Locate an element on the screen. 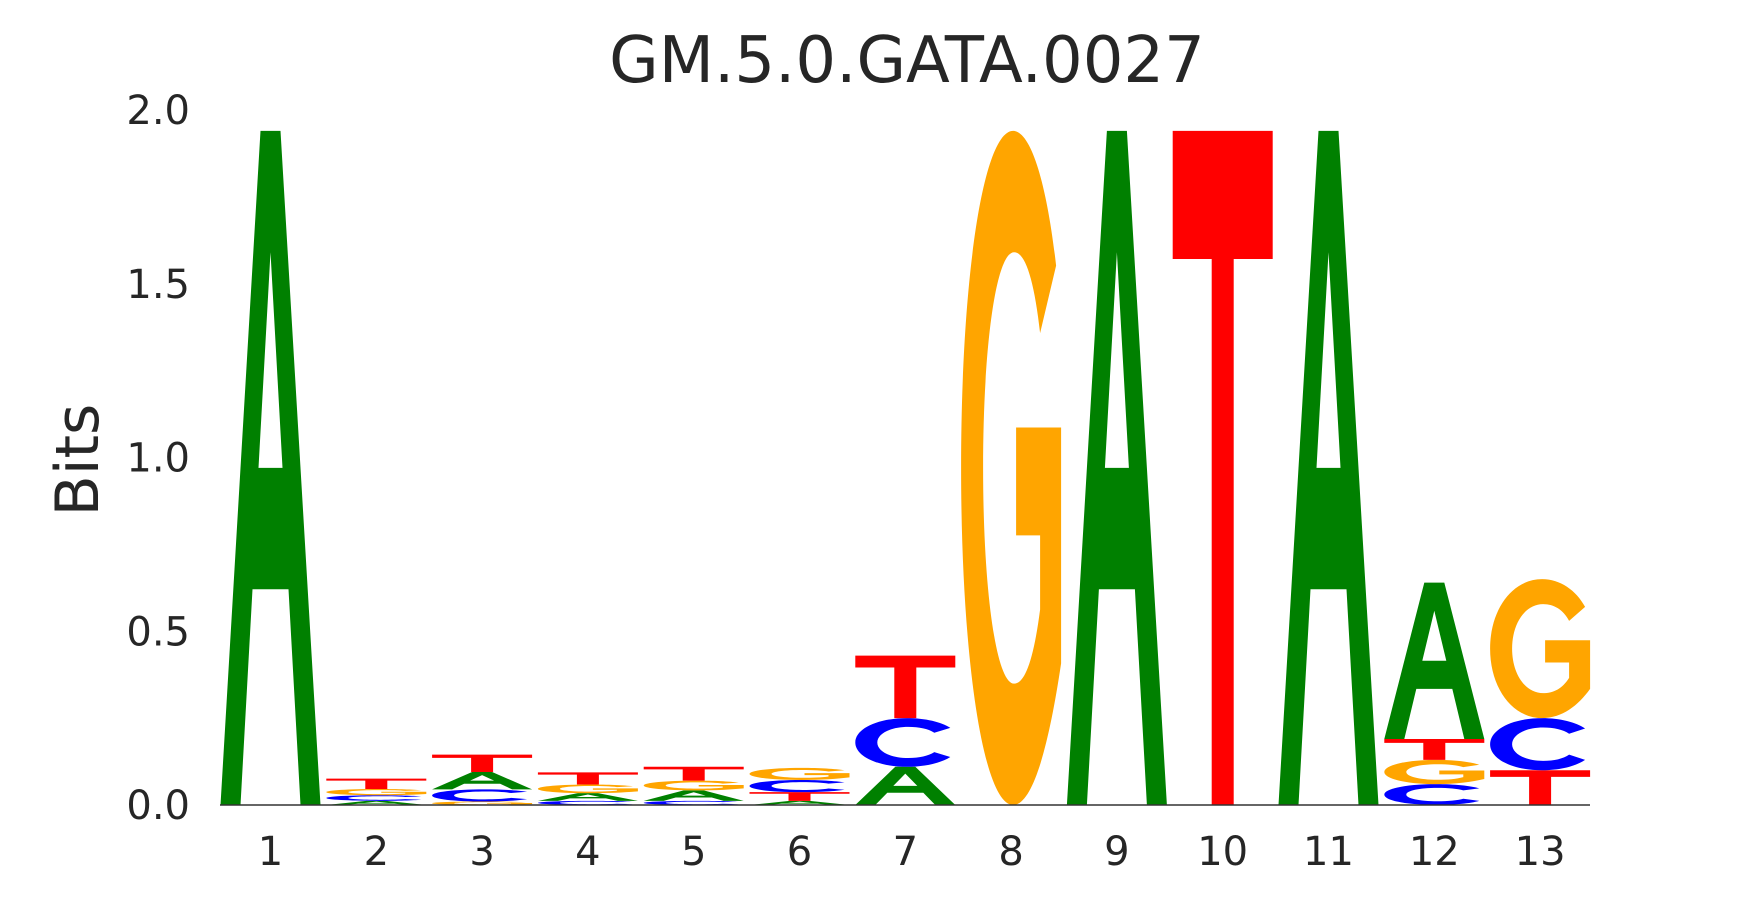 The height and width of the screenshot is (900, 1755). y-axis-ticks: 0.0 0.5 1.0 1.5 2.0 is located at coordinates (158, 458).